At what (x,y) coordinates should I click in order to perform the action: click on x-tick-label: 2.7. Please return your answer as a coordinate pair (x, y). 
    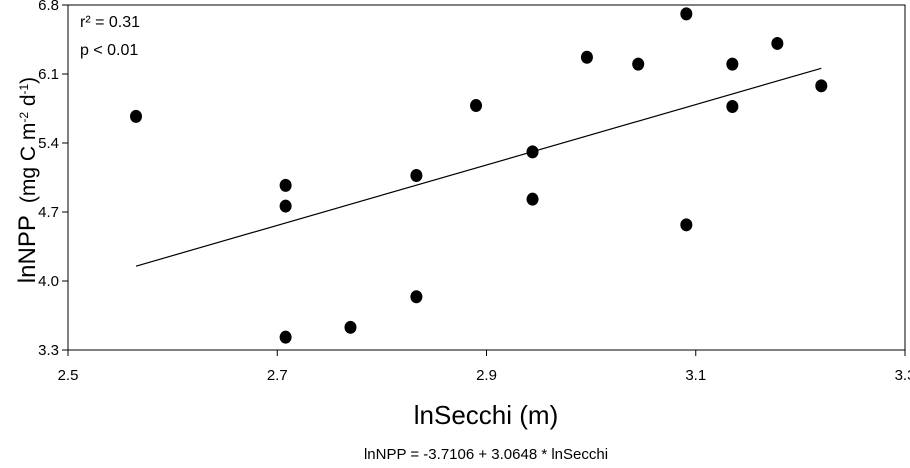
    Looking at the image, I should click on (277, 375).